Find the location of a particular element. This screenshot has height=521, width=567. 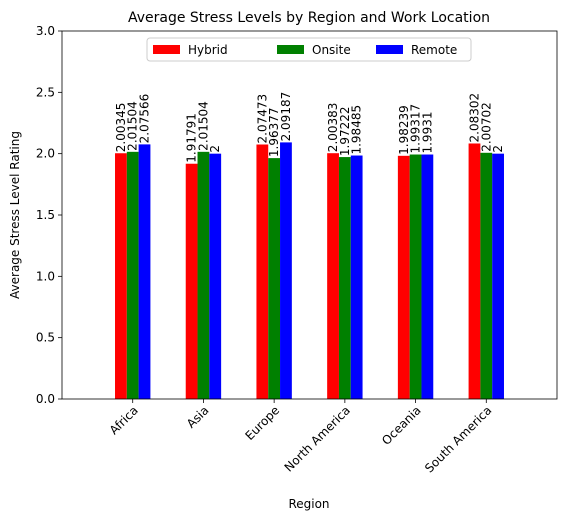

data-label-hybrid-0: 2.00345 is located at coordinates (121, 128).